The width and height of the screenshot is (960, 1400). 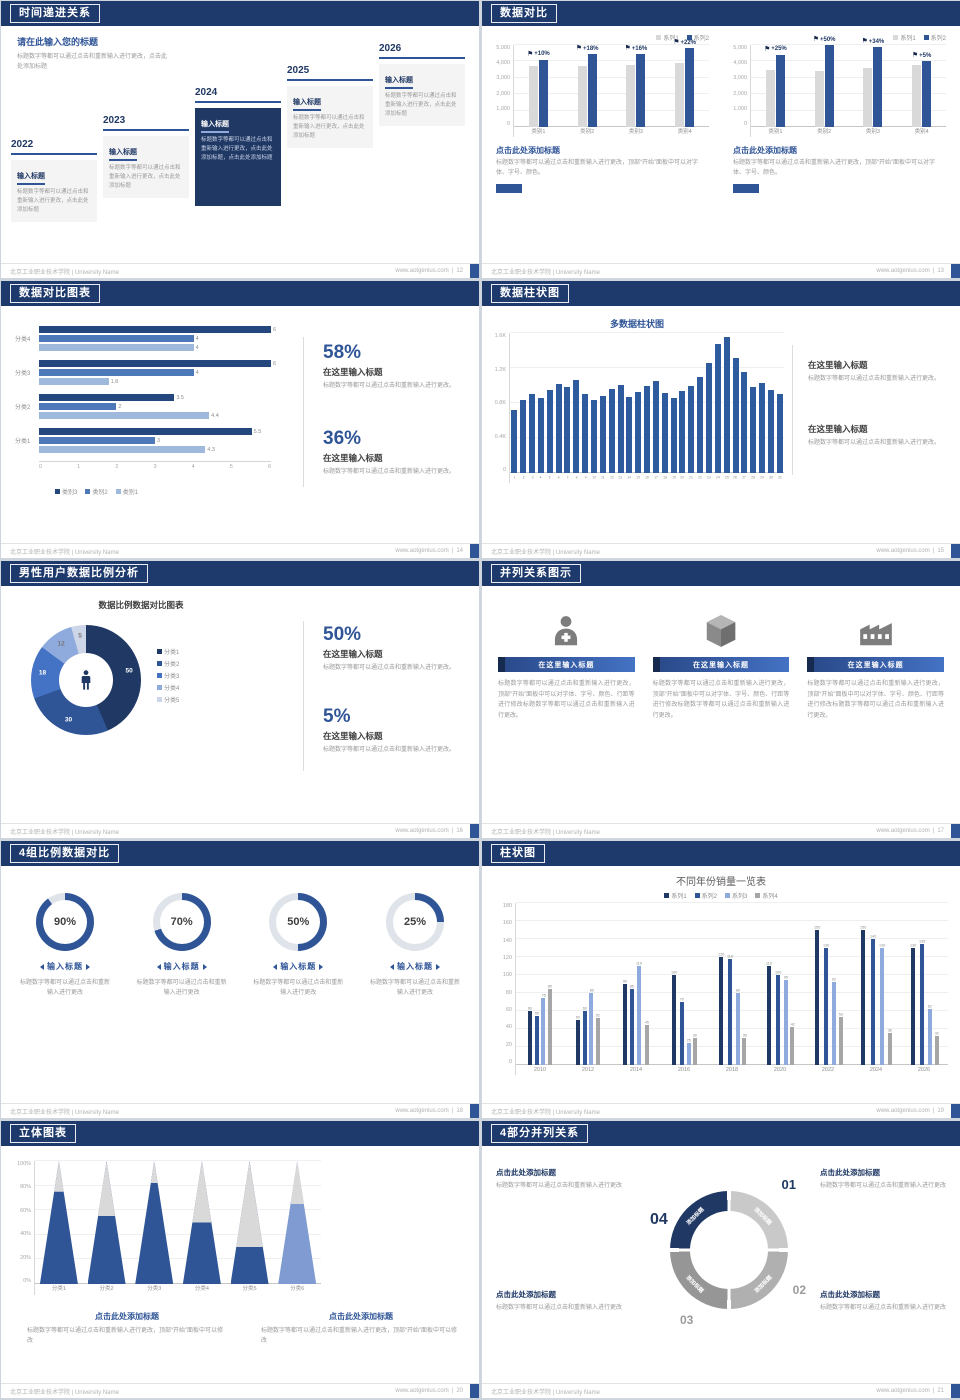 What do you see at coordinates (838, 365) in the screenshot?
I see `stat-title: 在这里输入标题` at bounding box center [838, 365].